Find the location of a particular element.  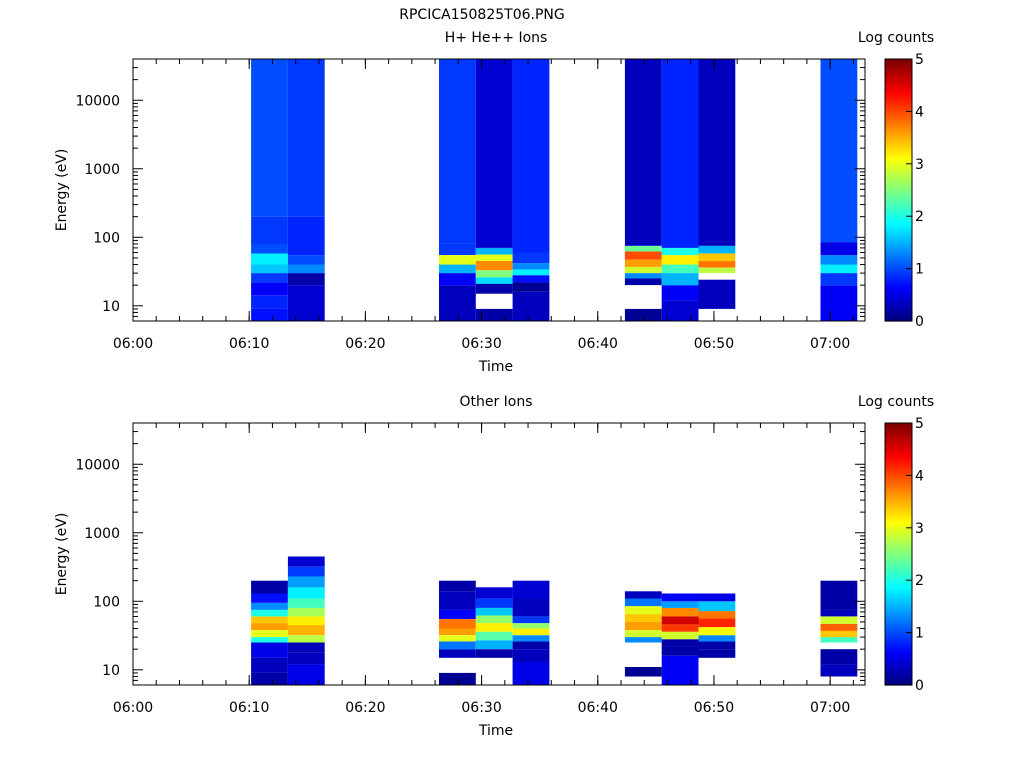

colorbar-tick-label: 2 is located at coordinates (919, 581).